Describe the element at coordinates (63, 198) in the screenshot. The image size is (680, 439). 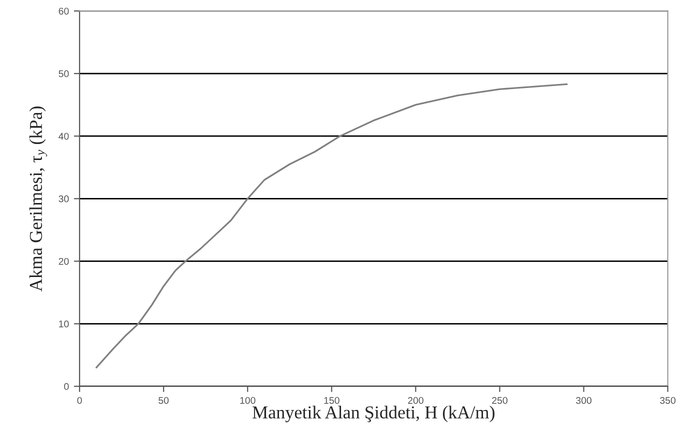
I see `y-tick-label: 30` at that location.